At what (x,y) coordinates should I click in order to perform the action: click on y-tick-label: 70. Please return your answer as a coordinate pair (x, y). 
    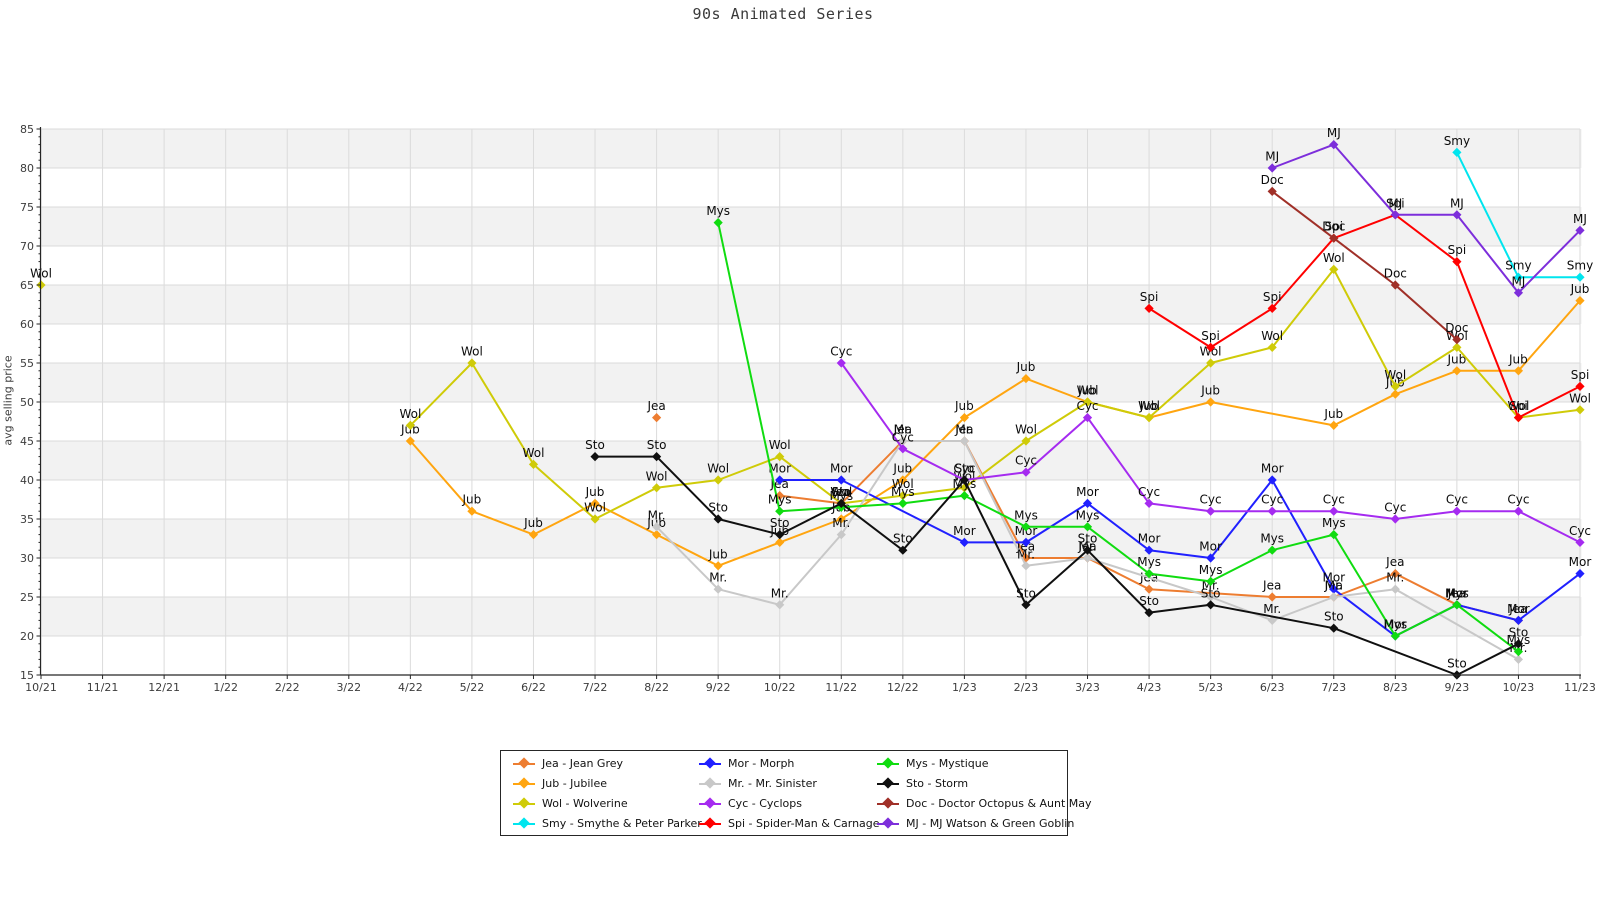
    Looking at the image, I should click on (27, 246).